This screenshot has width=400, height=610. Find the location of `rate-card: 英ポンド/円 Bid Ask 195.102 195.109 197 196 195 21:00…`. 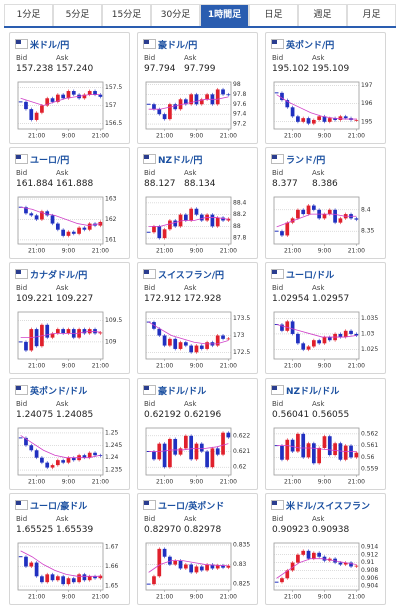

rate-card: 英ポンド/円 Bid Ask 195.102 195.109 197 196 195 21:00… is located at coordinates (325, 88).